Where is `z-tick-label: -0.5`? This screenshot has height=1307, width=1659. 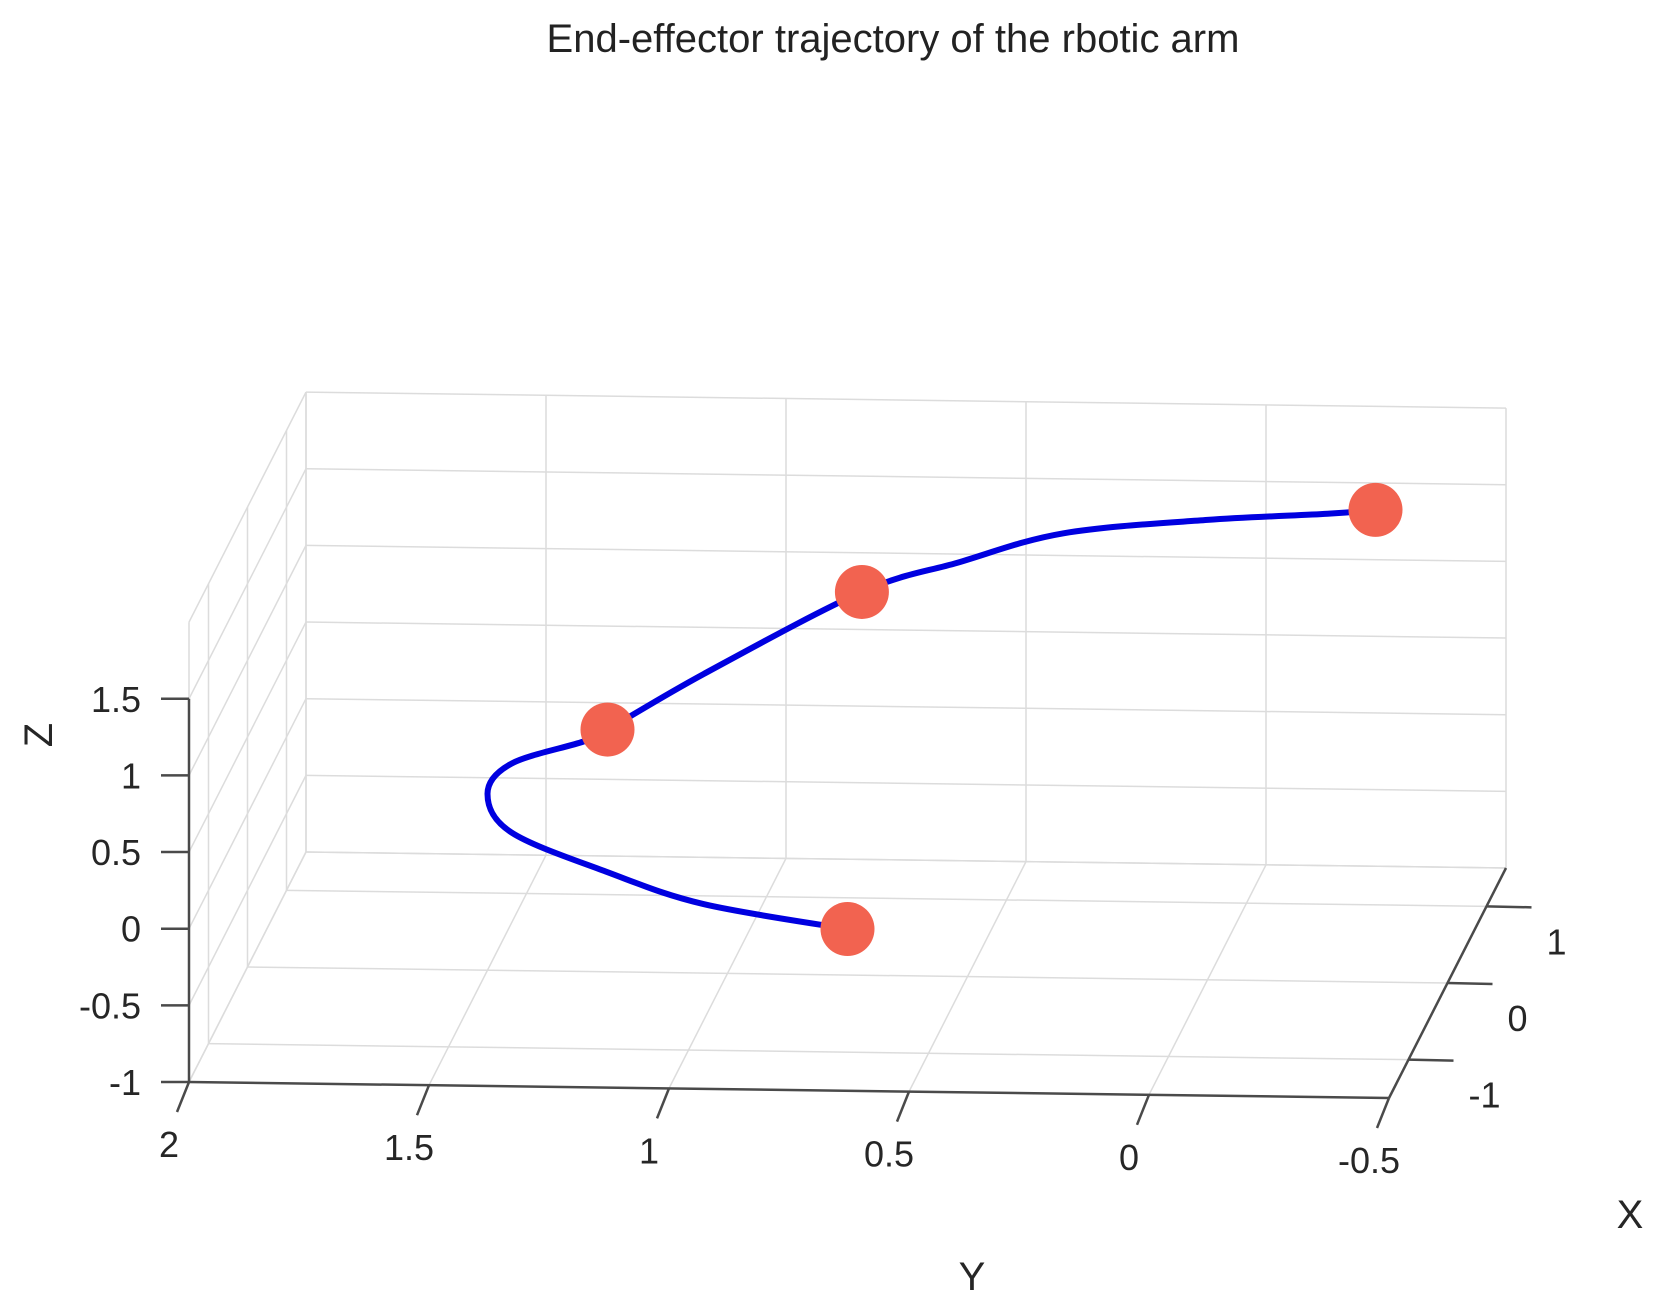 z-tick-label: -0.5 is located at coordinates (110, 1005).